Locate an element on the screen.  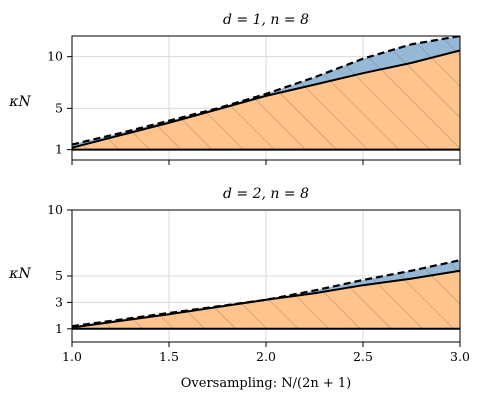
x-tick-label: 1.5 is located at coordinates (169, 356).